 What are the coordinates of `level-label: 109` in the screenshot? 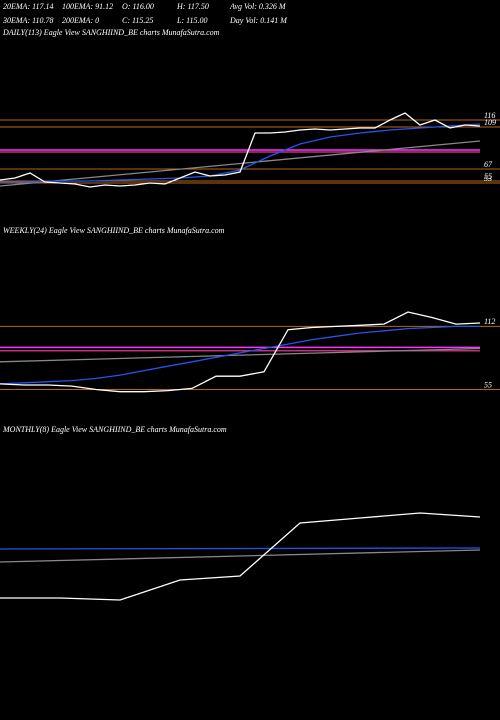 It's located at (490, 122).